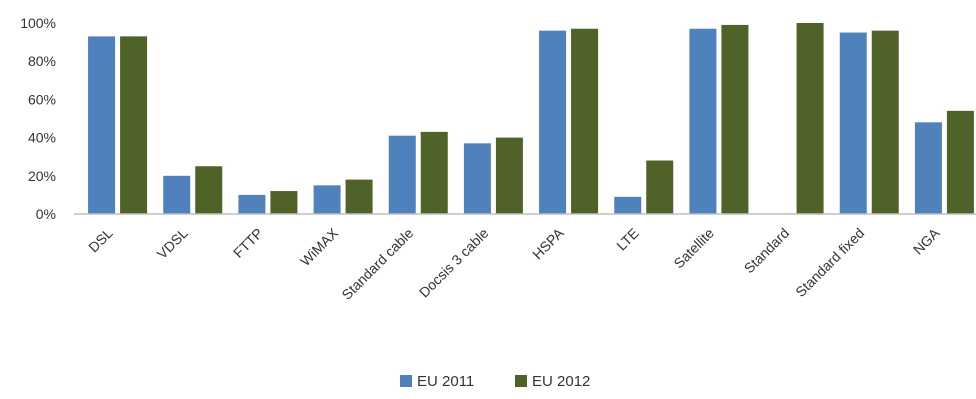 Image resolution: width=976 pixels, height=399 pixels. Describe the element at coordinates (284, 202) in the screenshot. I see `bar-eu-2012-fttp` at that location.